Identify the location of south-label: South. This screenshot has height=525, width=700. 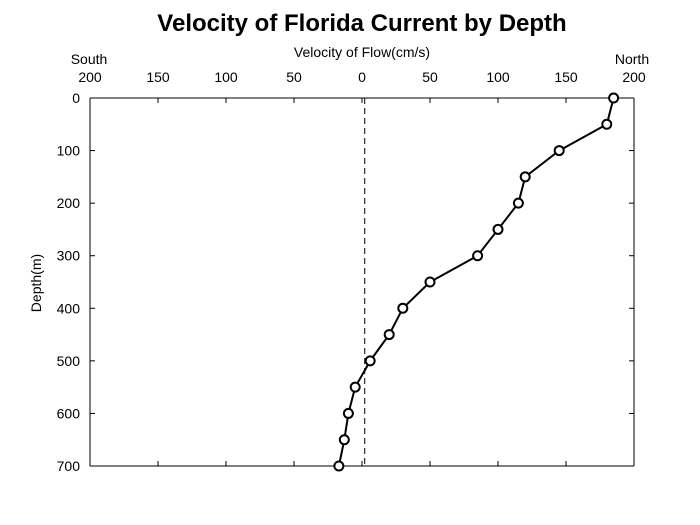
(89, 59).